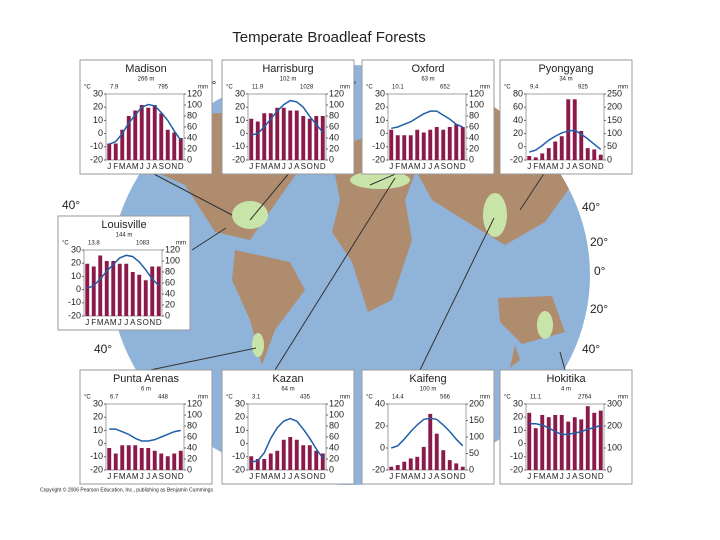  I want to click on y2-tick-label: 40, so click(334, 137).